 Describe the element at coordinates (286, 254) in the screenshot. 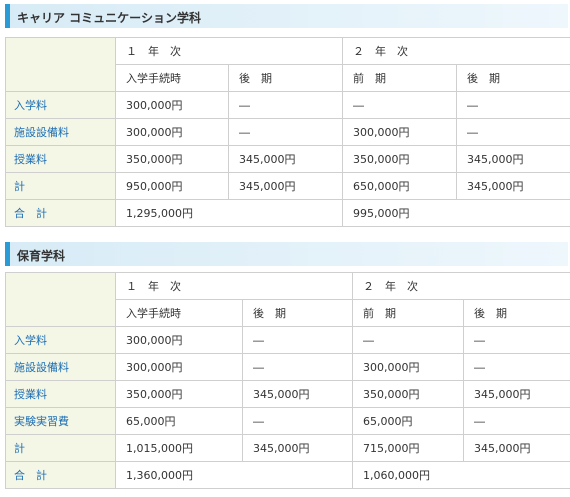

I see `section-header-childcare: 保育学科` at that location.